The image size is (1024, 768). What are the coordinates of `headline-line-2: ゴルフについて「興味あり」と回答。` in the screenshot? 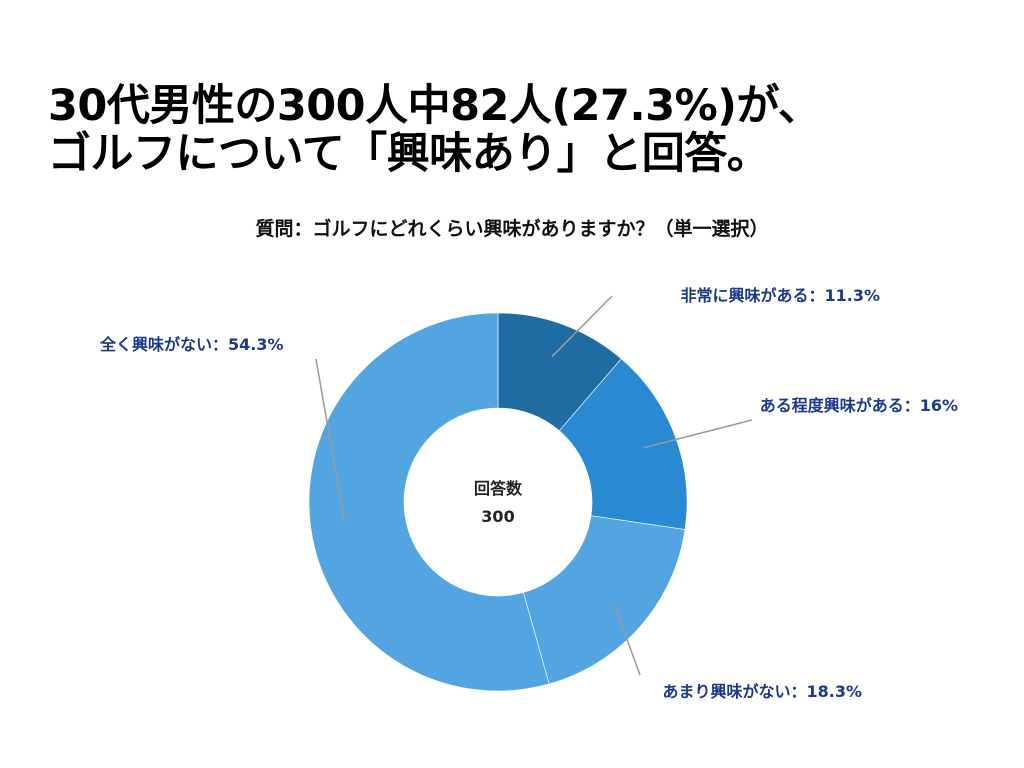 It's located at (409, 154).